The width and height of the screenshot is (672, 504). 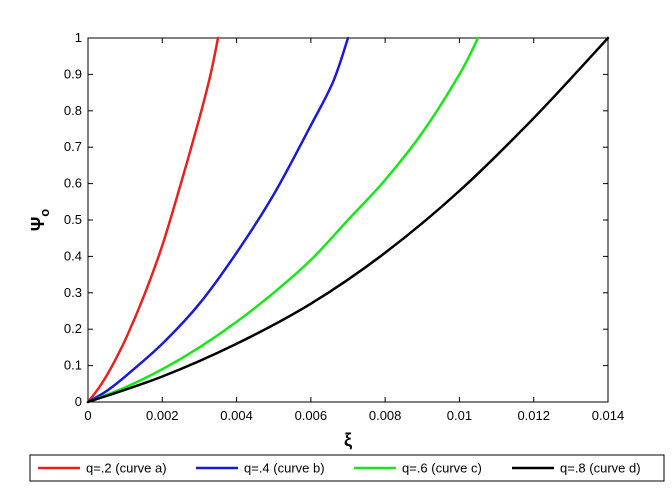 I want to click on y-tick-label: 0, so click(x=78, y=401).